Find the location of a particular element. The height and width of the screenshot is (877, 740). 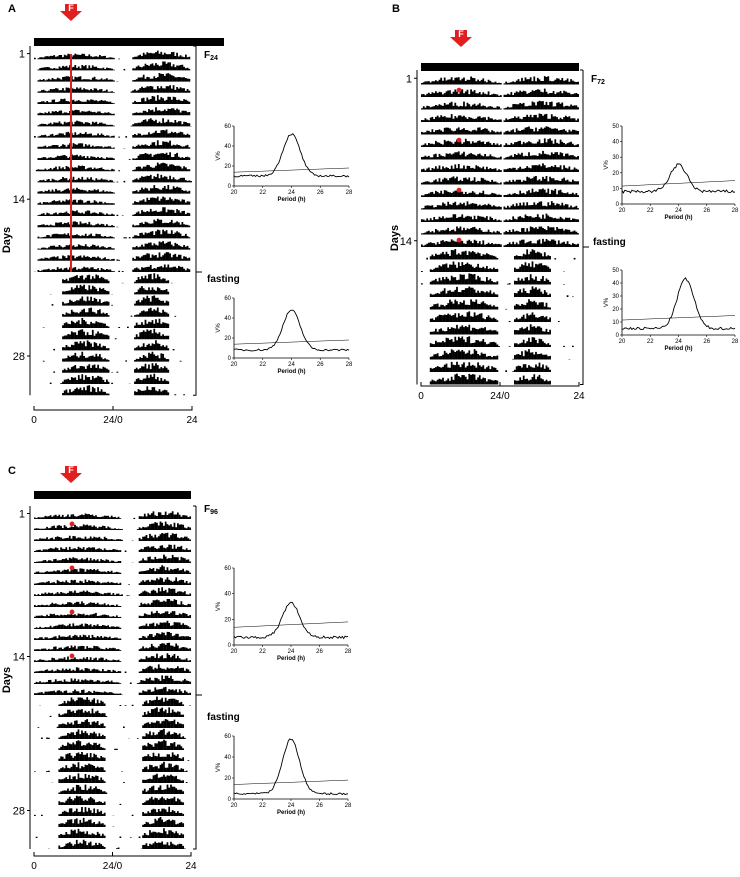

tag-main: F is located at coordinates (594, 79).